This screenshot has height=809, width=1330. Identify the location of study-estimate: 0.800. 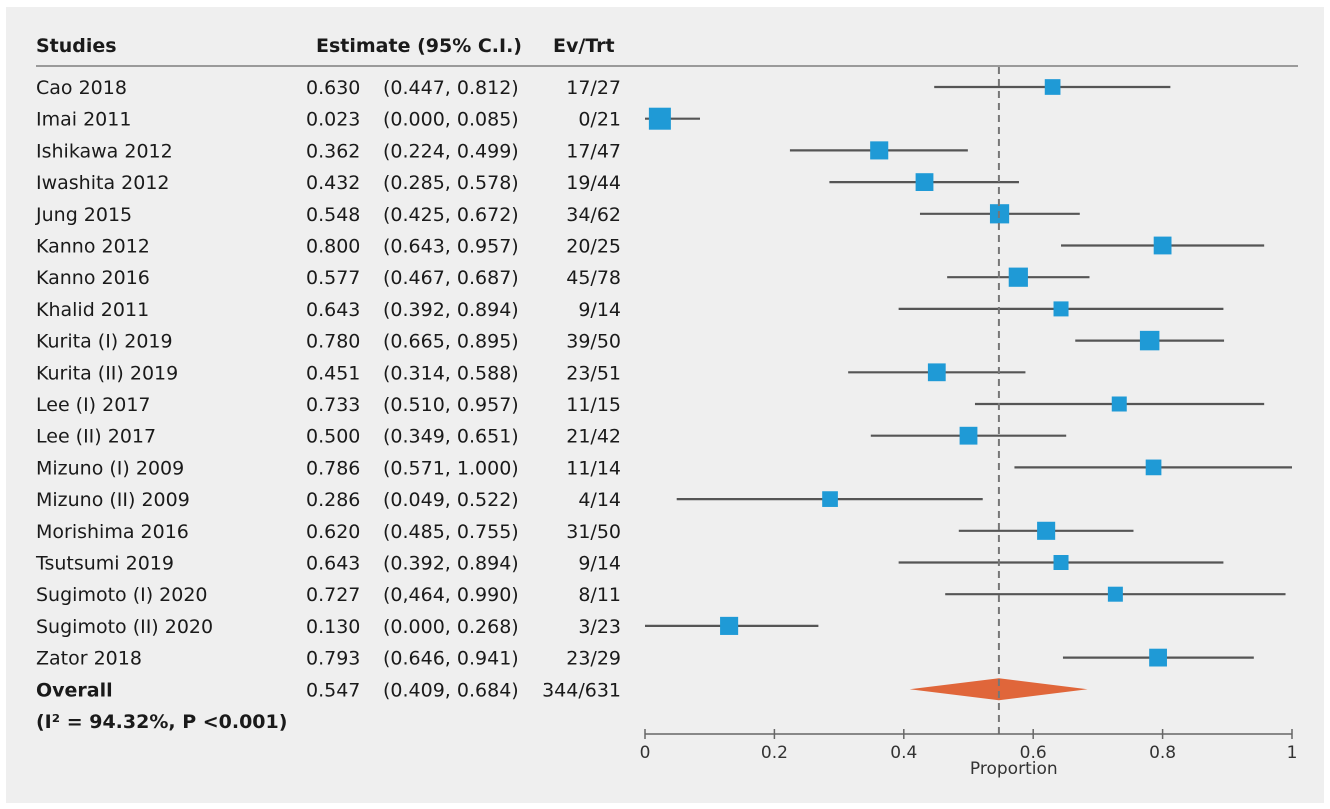
(333, 247).